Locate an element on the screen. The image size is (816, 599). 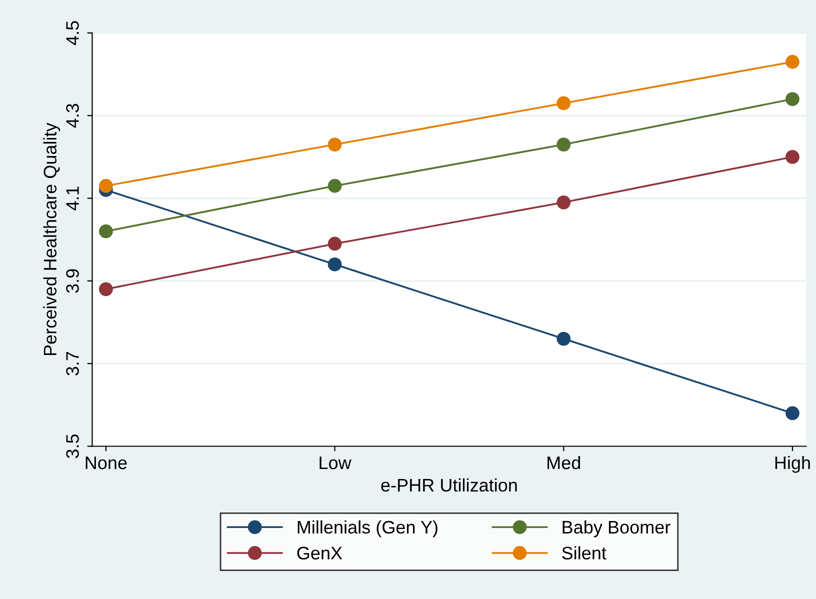
legend-label: Baby Boomer is located at coordinates (616, 529).